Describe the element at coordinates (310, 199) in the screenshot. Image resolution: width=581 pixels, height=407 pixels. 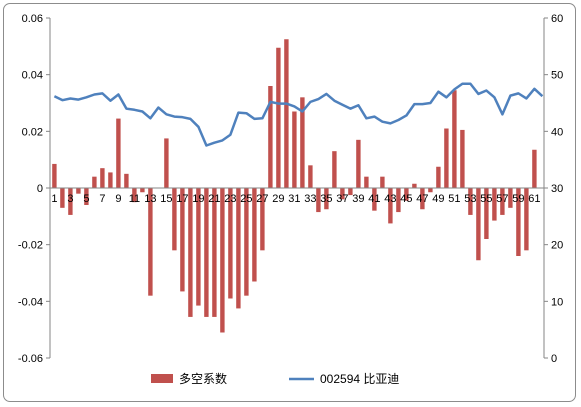
I see `x-tick-label: 33` at that location.